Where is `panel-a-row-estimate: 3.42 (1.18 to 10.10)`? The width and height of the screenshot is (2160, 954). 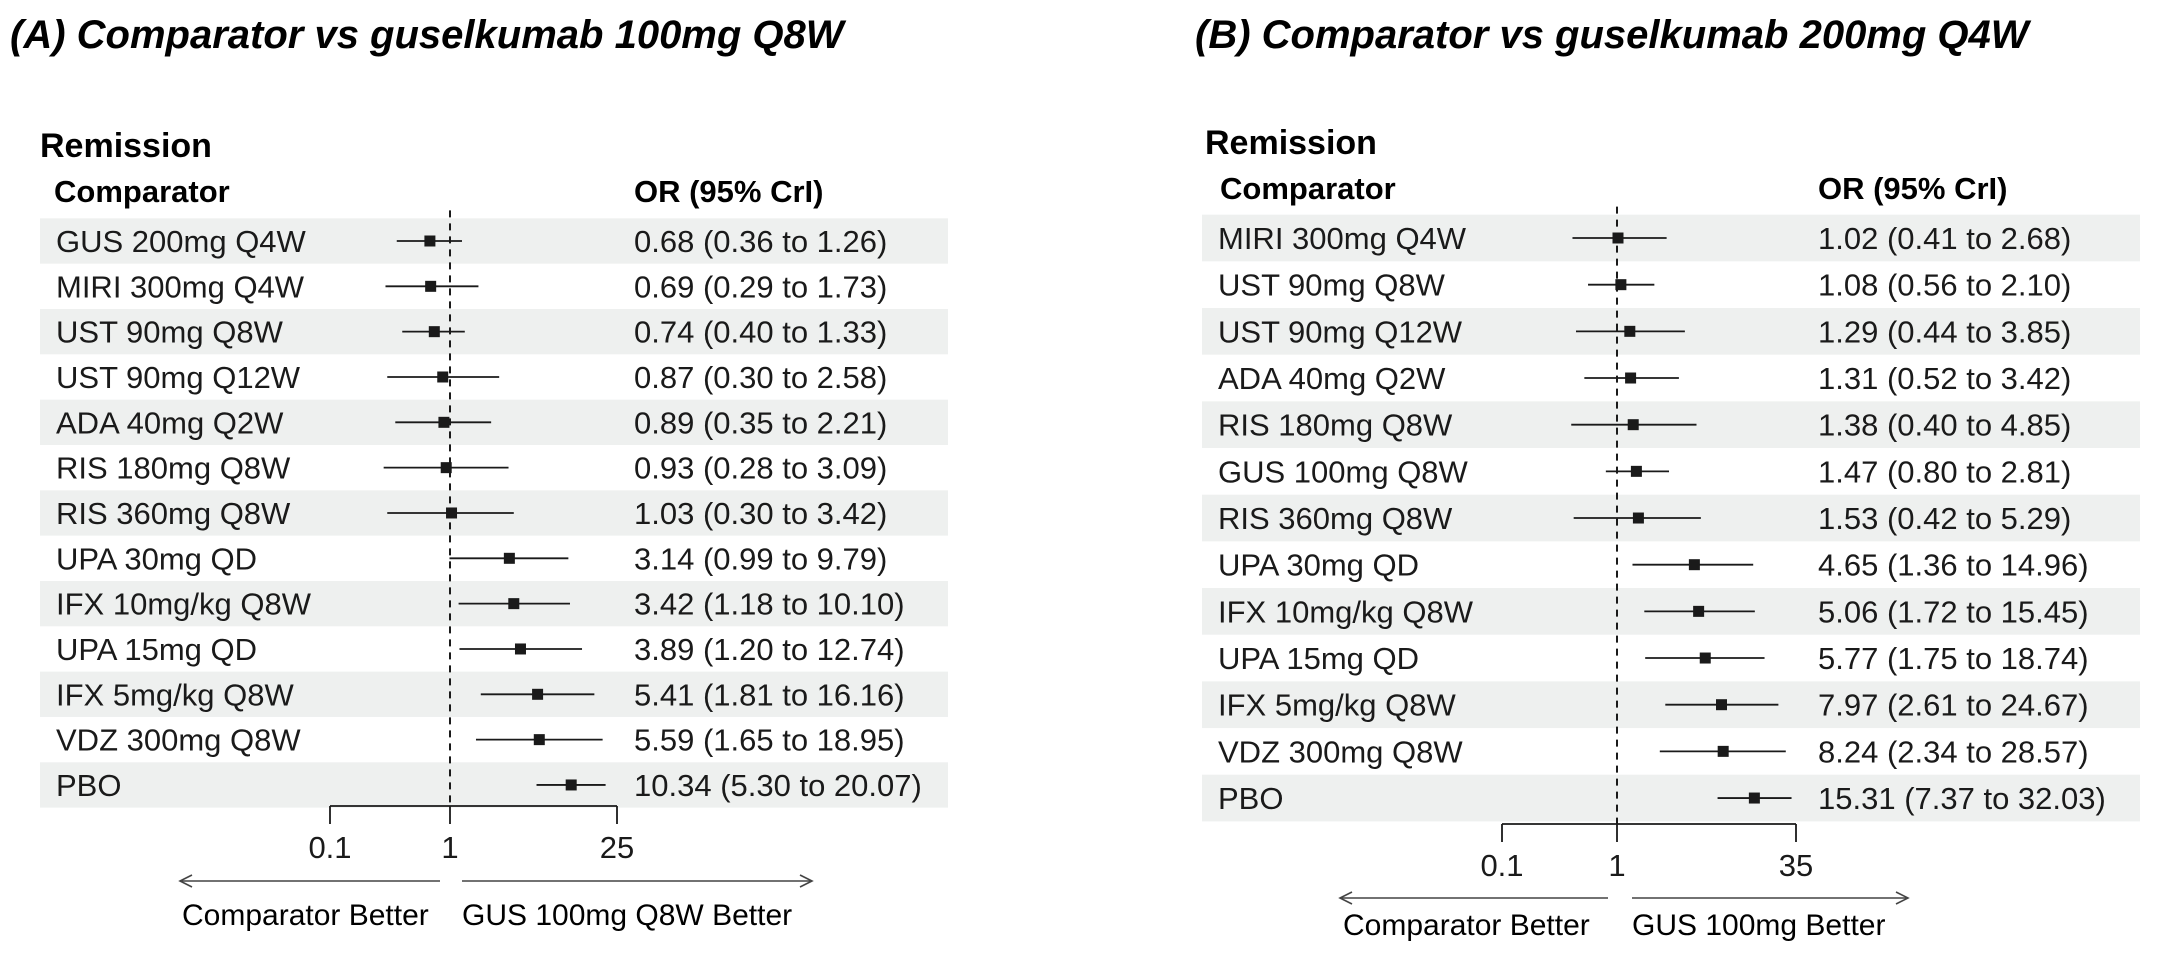 panel-a-row-estimate: 3.42 (1.18 to 10.10) is located at coordinates (769, 604).